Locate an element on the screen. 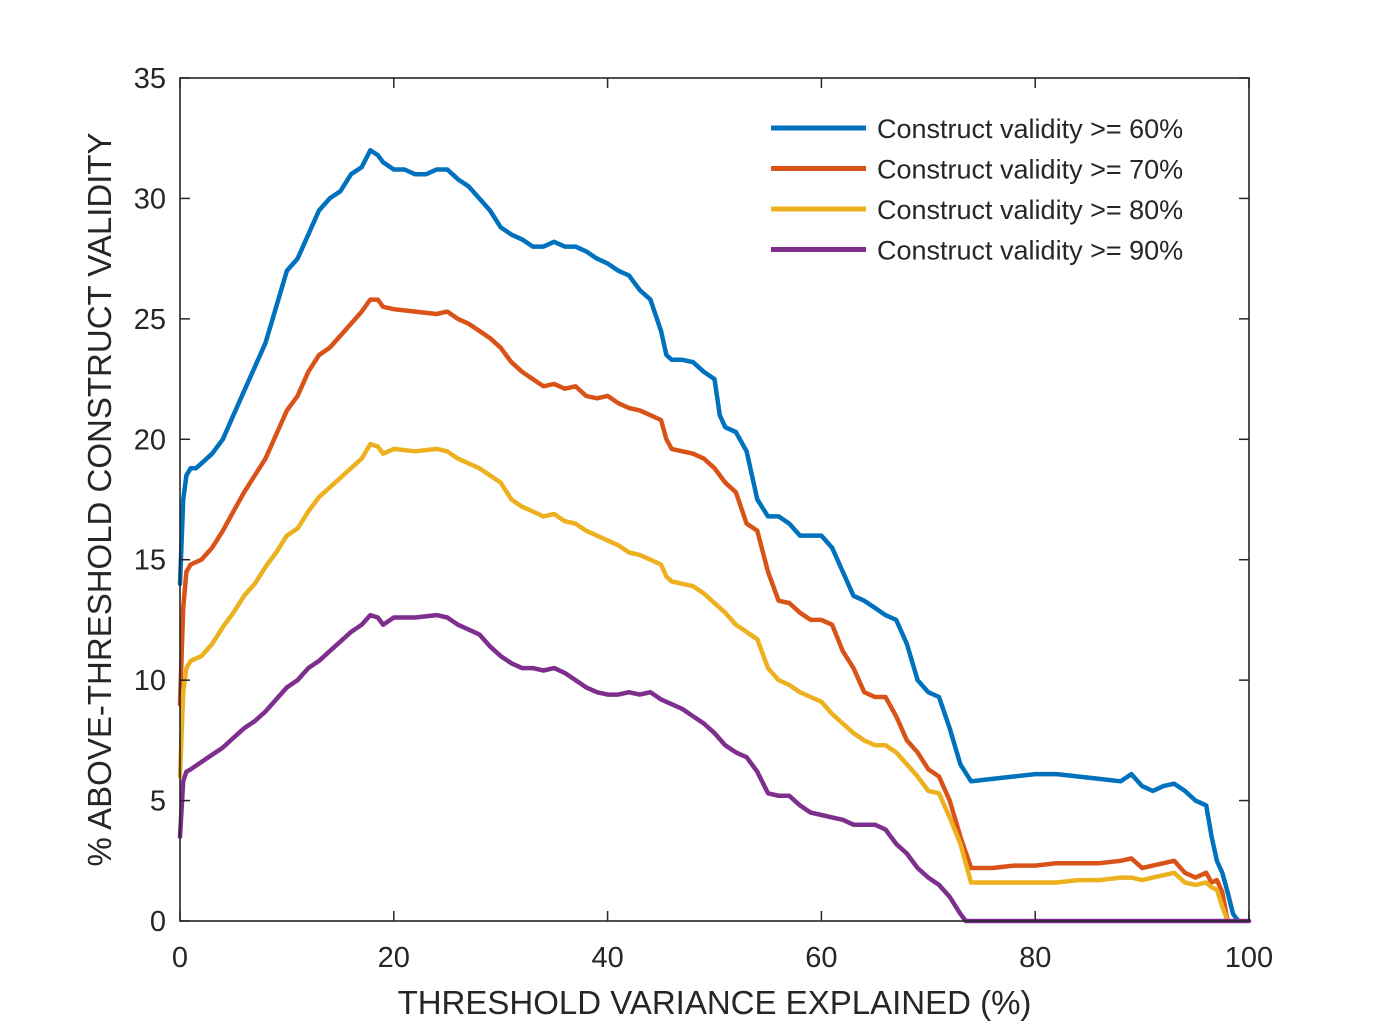  y-tick-label: 5 is located at coordinates (158, 802).